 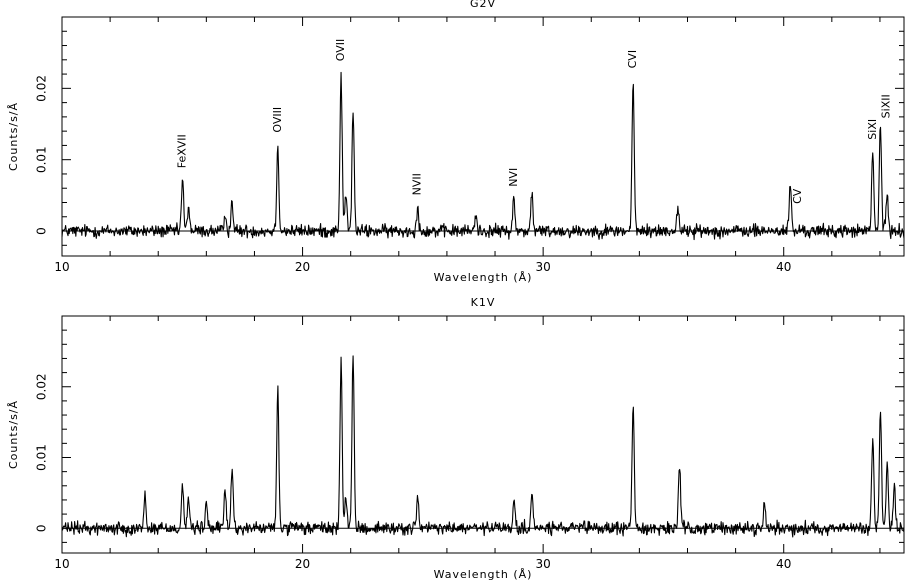 I want to click on panel-title: K1V, so click(x=483, y=302).